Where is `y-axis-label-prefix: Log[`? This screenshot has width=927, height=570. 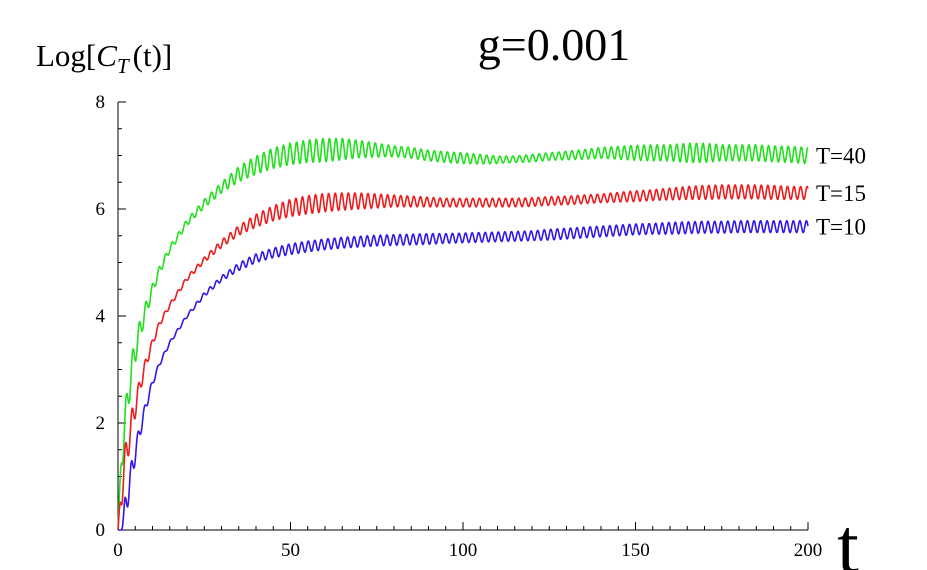 y-axis-label-prefix: Log[ is located at coordinates (66, 55).